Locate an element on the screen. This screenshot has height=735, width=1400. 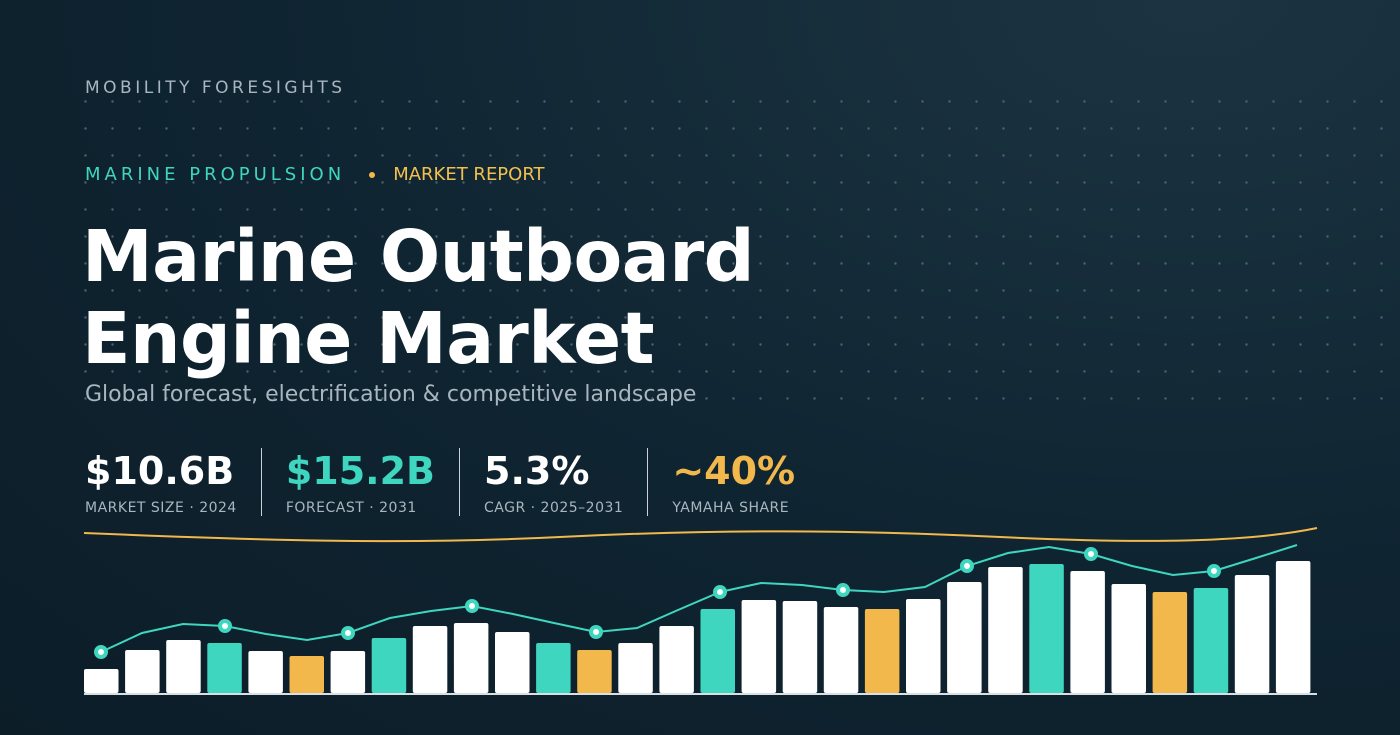
tag-separator is located at coordinates (372, 174).